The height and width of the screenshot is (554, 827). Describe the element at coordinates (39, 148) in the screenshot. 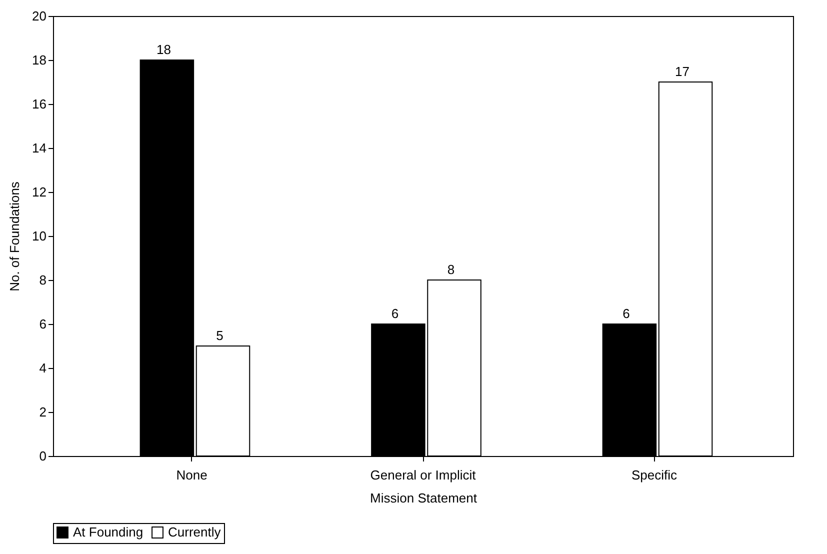

I see `y-tick-label: 14` at that location.